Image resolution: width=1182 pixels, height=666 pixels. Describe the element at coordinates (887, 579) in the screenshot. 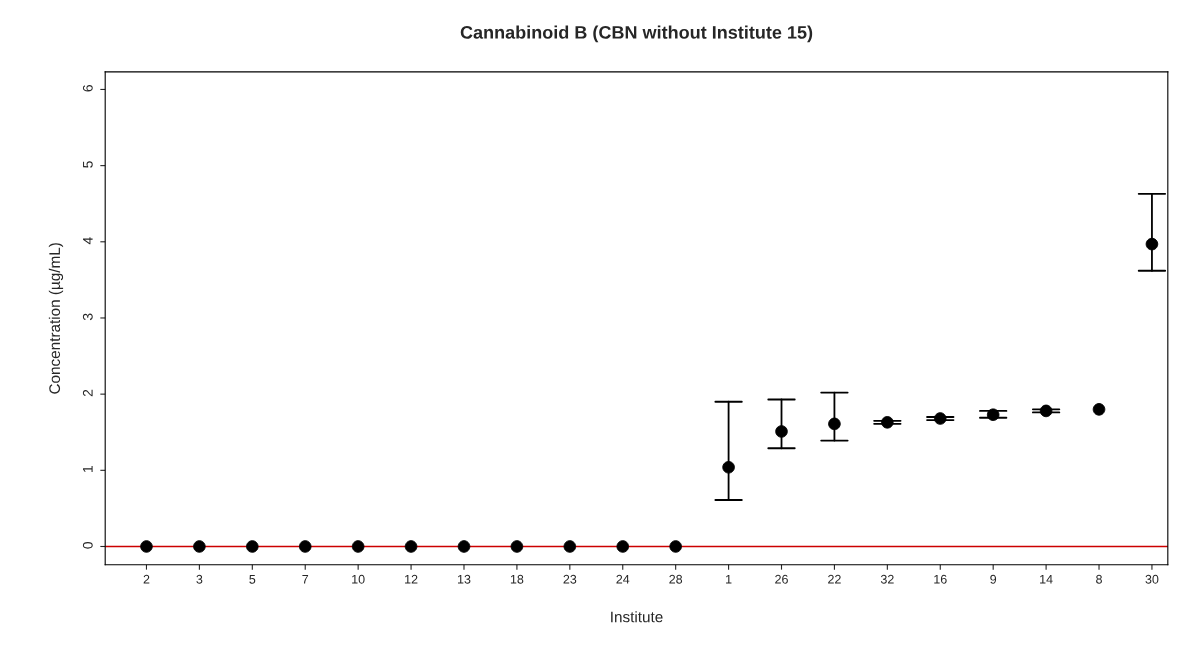

I see `x-tick-label: 32` at that location.